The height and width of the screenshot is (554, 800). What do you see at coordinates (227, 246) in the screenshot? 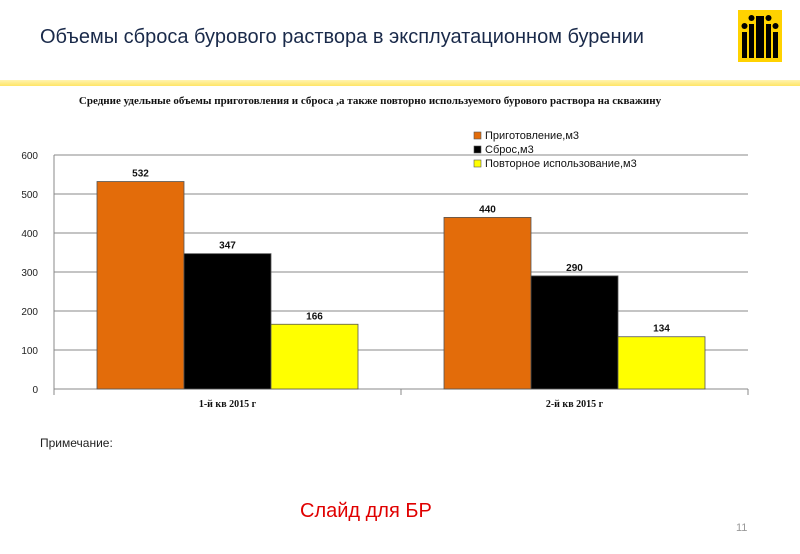
I see `bar-value-label: 347` at bounding box center [227, 246].